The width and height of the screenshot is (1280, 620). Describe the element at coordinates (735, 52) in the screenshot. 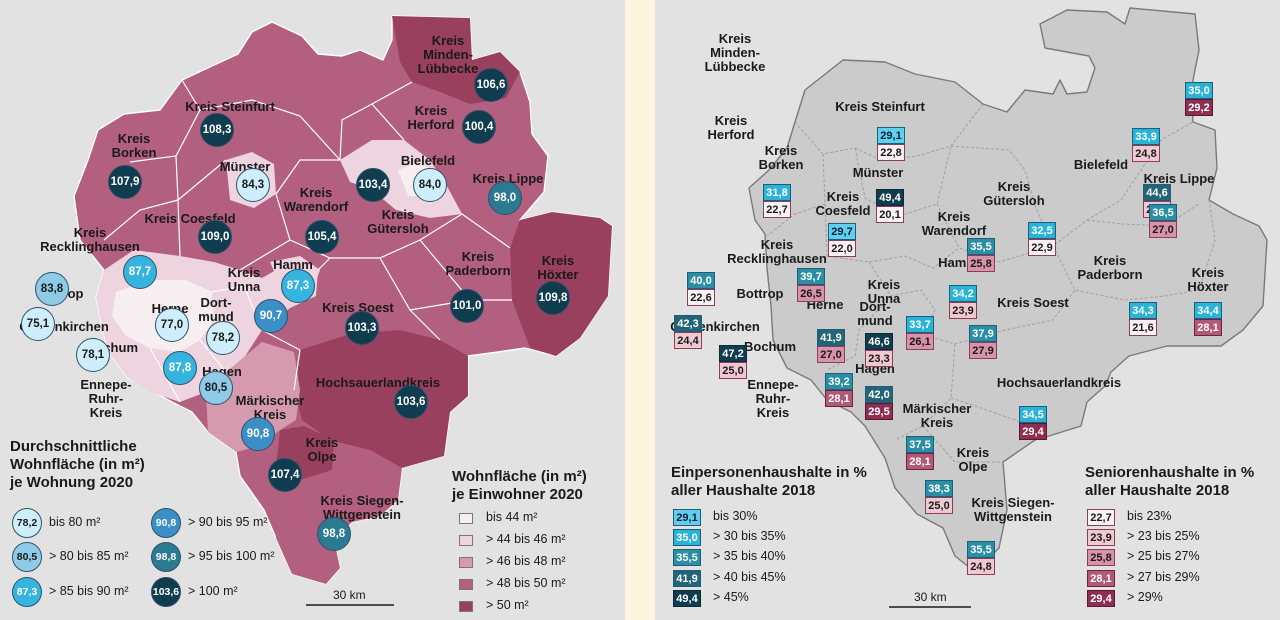

I see `region-label: Kreis Minden- Lübbecke` at that location.